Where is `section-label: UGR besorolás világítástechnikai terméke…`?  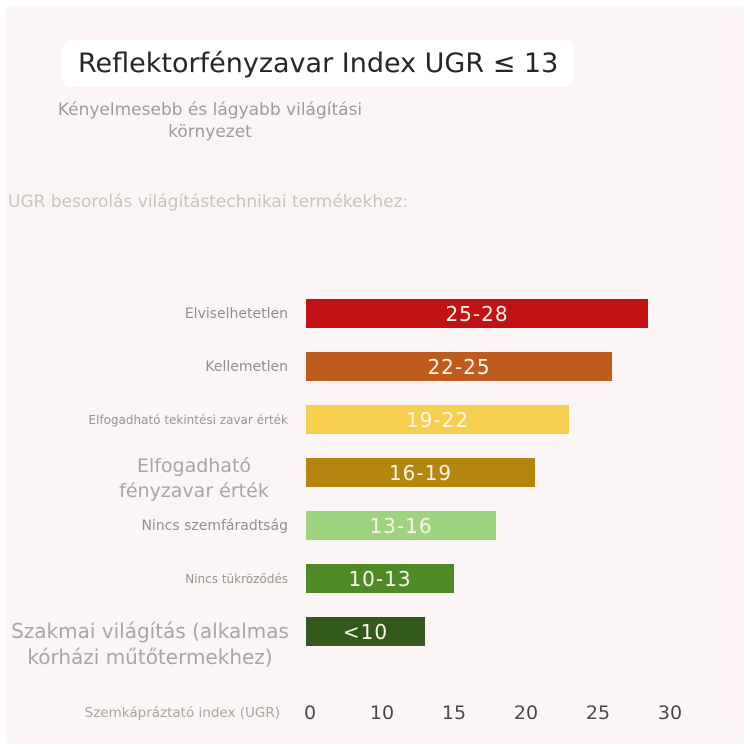 section-label: UGR besorolás világítástechnikai terméke… is located at coordinates (208, 202).